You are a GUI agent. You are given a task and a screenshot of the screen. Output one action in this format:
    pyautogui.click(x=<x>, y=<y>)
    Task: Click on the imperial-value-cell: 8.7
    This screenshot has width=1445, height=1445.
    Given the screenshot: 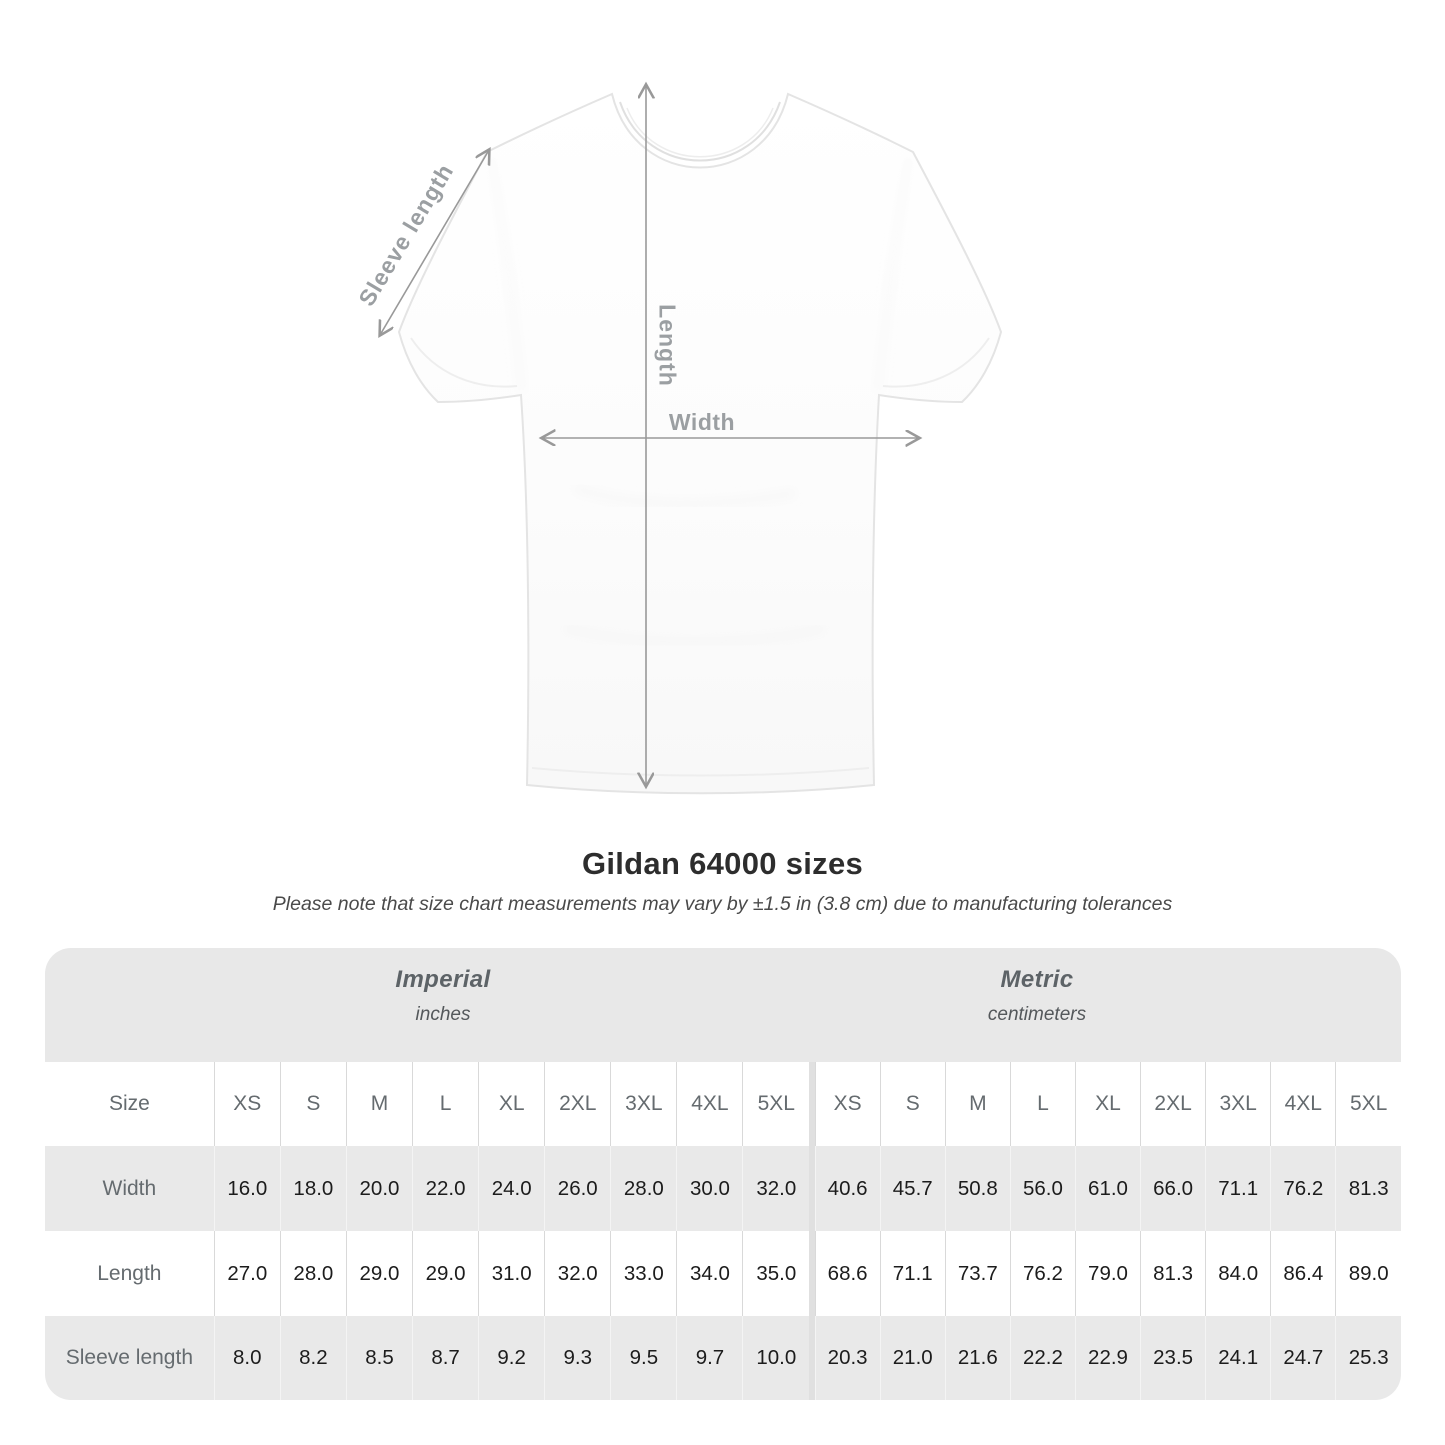 What is the action you would take?
    pyautogui.click(x=445, y=1358)
    